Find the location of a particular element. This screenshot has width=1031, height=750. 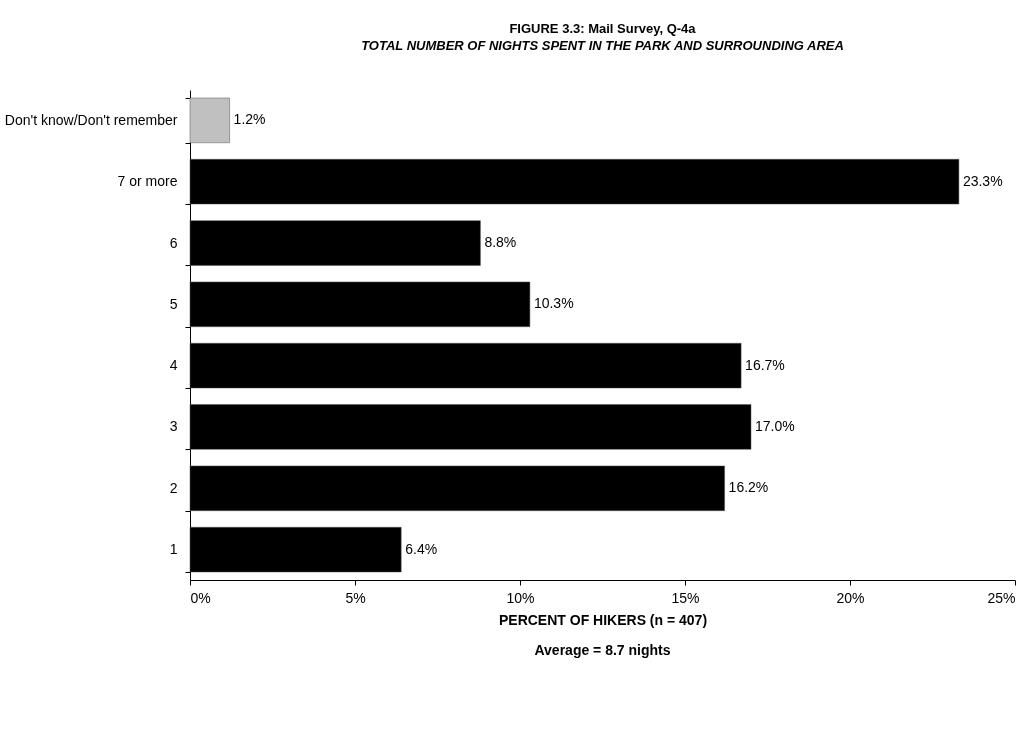

data-label: 16.7% is located at coordinates (765, 364).